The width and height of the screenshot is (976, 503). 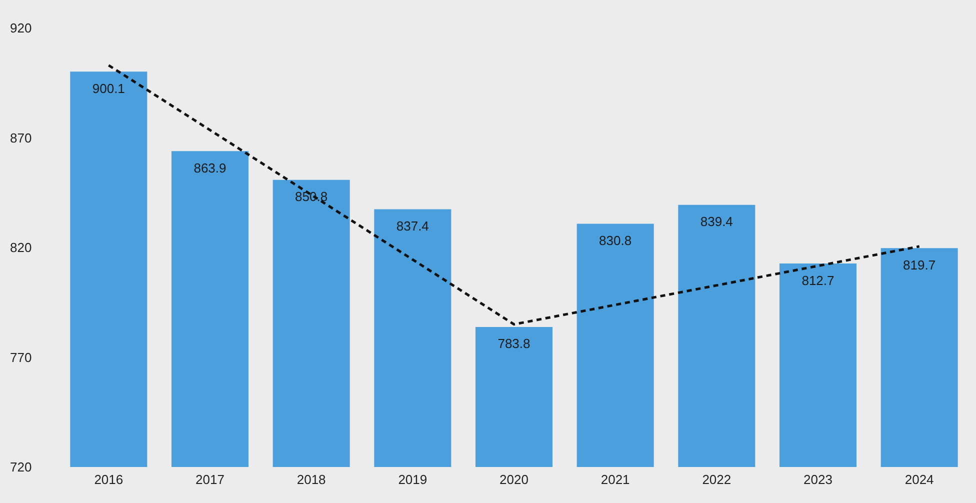 What do you see at coordinates (311, 480) in the screenshot?
I see `x-tick-label: 2018` at bounding box center [311, 480].